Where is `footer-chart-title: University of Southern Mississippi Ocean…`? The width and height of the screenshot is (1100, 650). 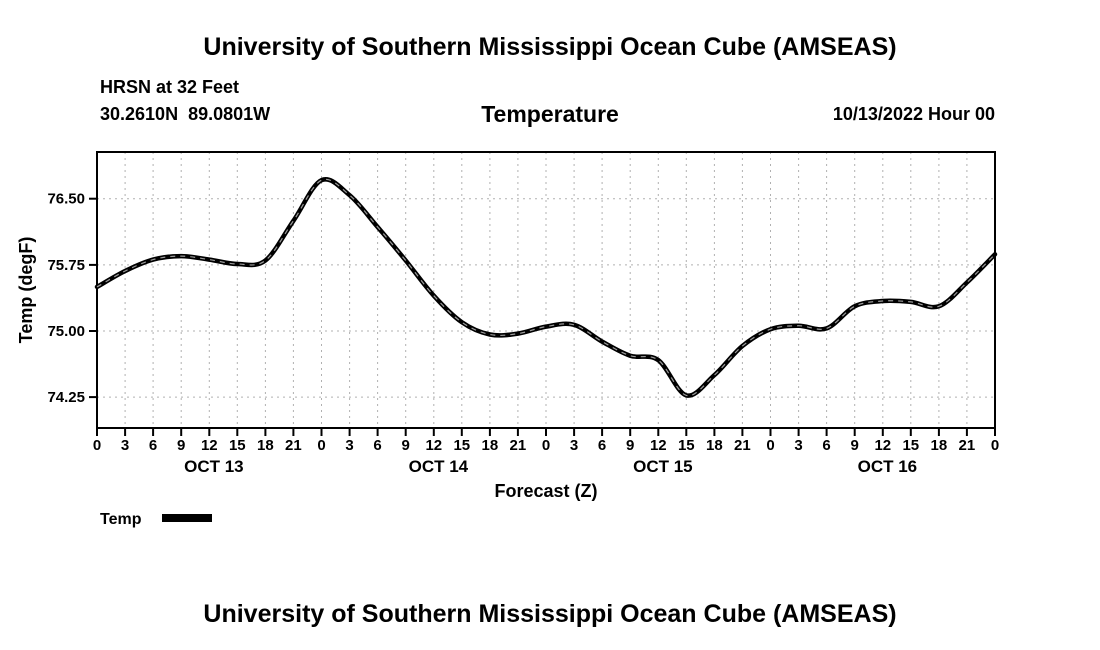 footer-chart-title: University of Southern Mississippi Ocean… is located at coordinates (550, 614).